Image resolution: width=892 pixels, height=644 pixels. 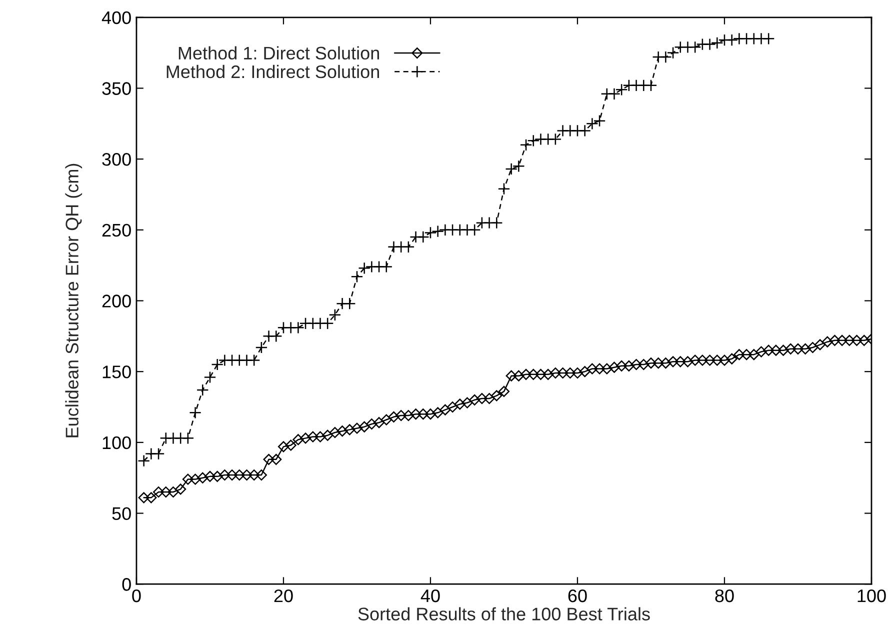 I want to click on y-tick-label: 0, so click(x=126, y=584).